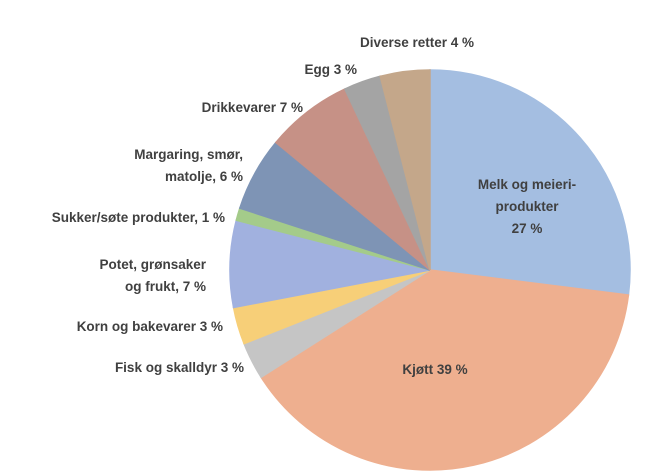 The width and height of the screenshot is (650, 476). What do you see at coordinates (434, 369) in the screenshot?
I see `slice-label: Kjøtt 39 %` at bounding box center [434, 369].